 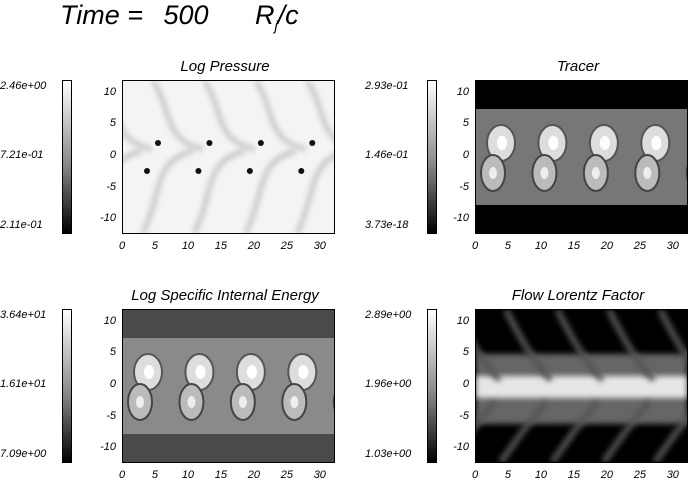 What do you see at coordinates (388, 454) in the screenshot?
I see `colorbar-min-label: 1.03e+00` at bounding box center [388, 454].